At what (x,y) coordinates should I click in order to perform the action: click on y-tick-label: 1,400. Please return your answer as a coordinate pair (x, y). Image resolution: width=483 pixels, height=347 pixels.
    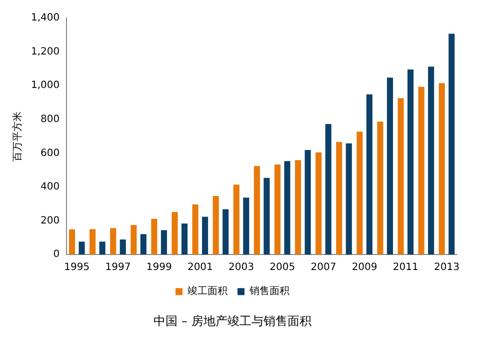
    Looking at the image, I should click on (45, 18).